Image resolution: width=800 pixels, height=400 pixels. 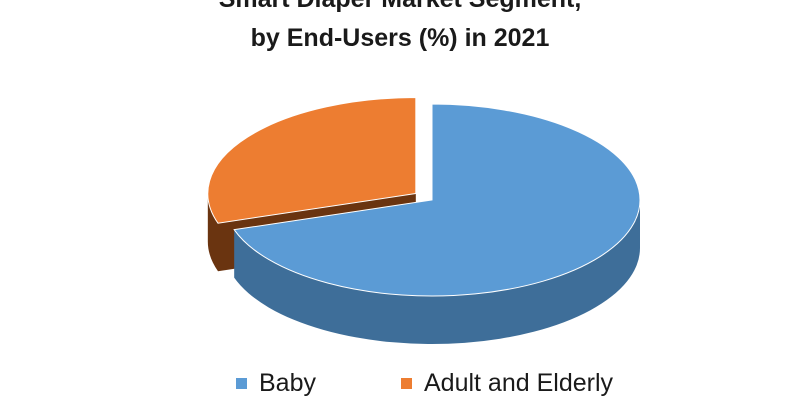 What do you see at coordinates (400, 38) in the screenshot?
I see `chart-title-line-2: by End-Users (%) in 2021` at bounding box center [400, 38].